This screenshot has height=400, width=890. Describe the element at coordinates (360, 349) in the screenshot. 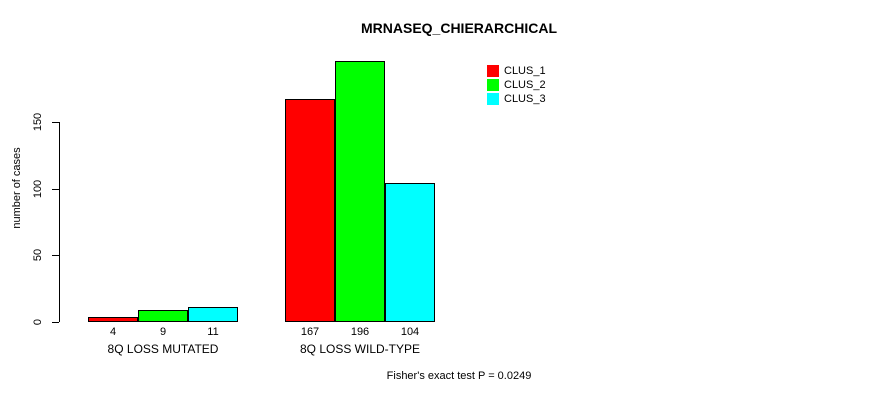

I see `category-label: 8Q LOSS WILD-TYPE` at that location.